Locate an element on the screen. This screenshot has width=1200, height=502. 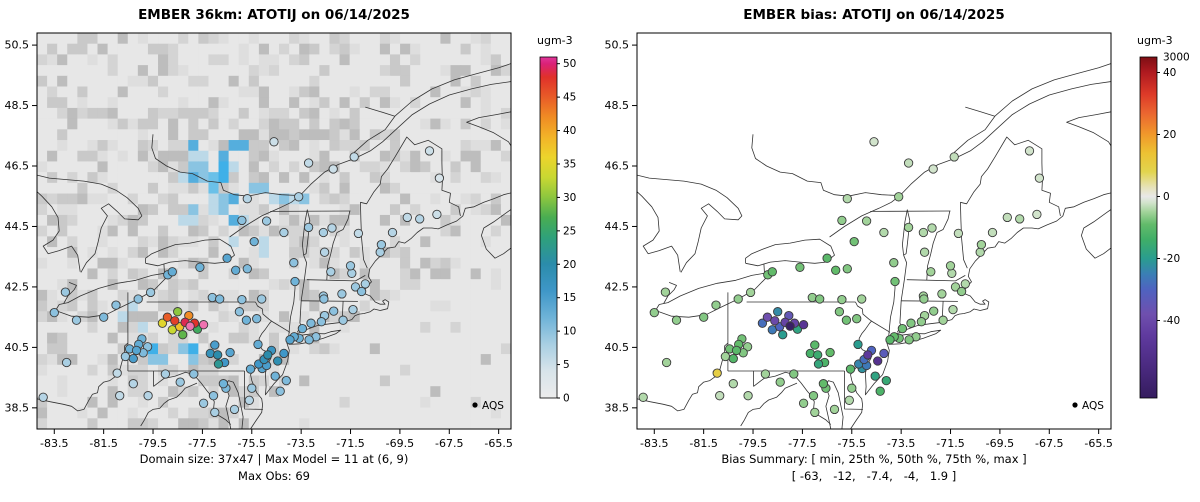
y-tick-label: 46.5 is located at coordinates (617, 166).